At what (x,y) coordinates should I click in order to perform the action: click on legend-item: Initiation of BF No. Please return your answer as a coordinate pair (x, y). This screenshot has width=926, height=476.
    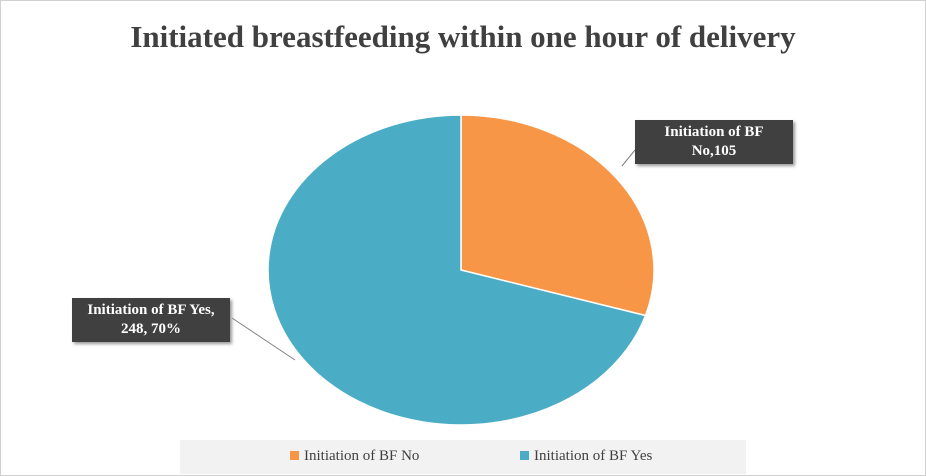
    Looking at the image, I should click on (354, 456).